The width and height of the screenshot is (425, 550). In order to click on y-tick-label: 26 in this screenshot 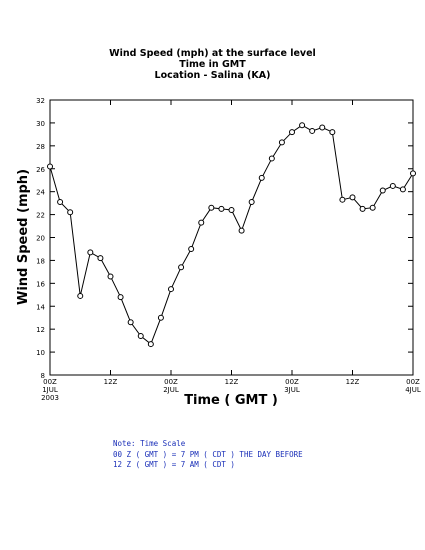, I will do `click(40, 170)`.